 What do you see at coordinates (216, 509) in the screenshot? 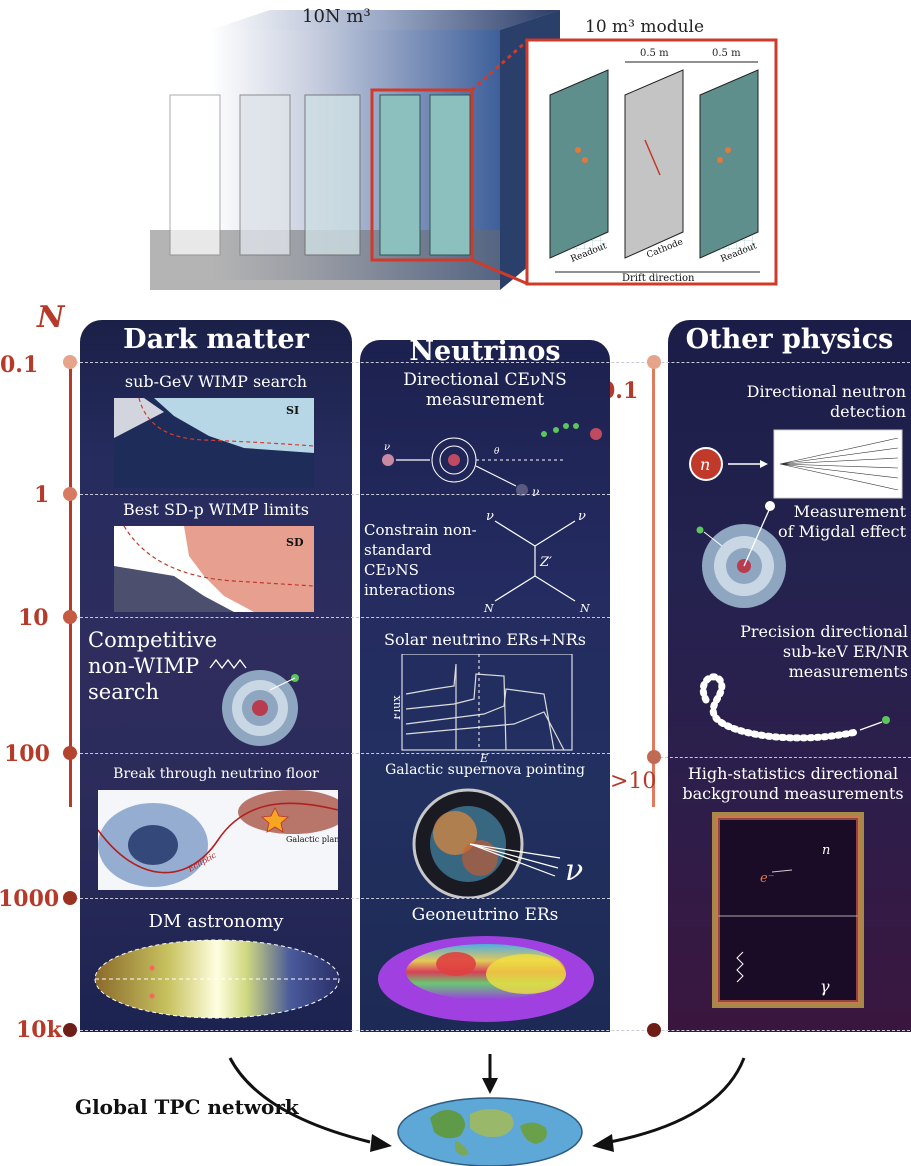
I see `dm-cell-title: Best SD-p WIMP limits` at bounding box center [216, 509].